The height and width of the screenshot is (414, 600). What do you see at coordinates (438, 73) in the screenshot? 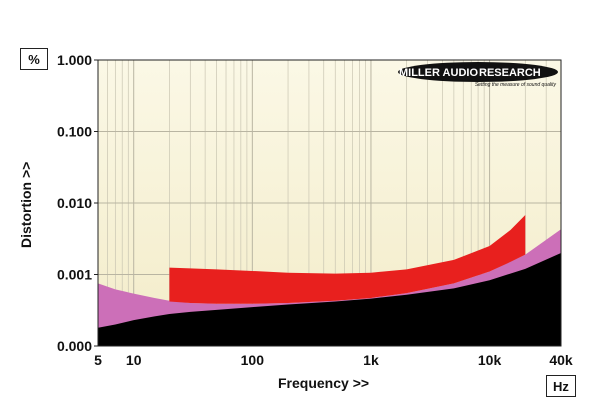
I see `logo-brand-left: MILLER AUDIO` at bounding box center [438, 73].